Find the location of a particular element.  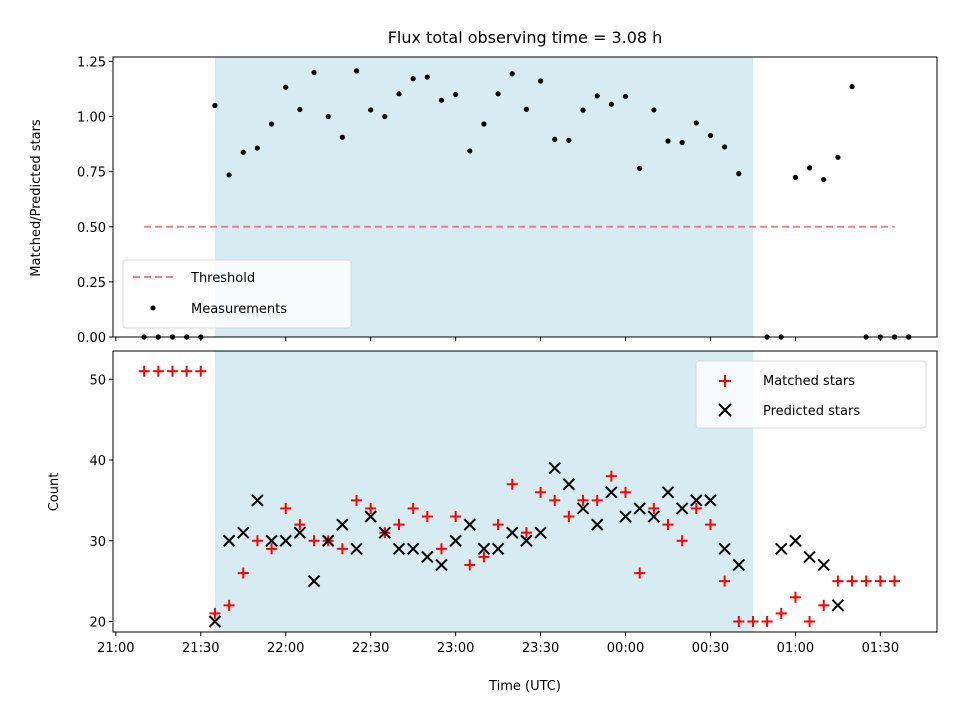

top-ytick-label: 0.75 is located at coordinates (91, 173).